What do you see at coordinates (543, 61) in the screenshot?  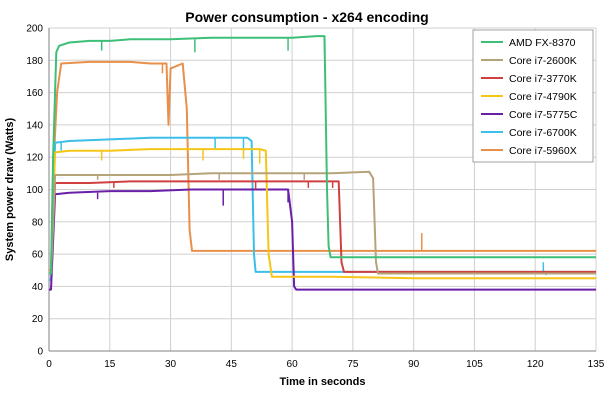 I see `legend-label: Core i7-2600K` at bounding box center [543, 61].